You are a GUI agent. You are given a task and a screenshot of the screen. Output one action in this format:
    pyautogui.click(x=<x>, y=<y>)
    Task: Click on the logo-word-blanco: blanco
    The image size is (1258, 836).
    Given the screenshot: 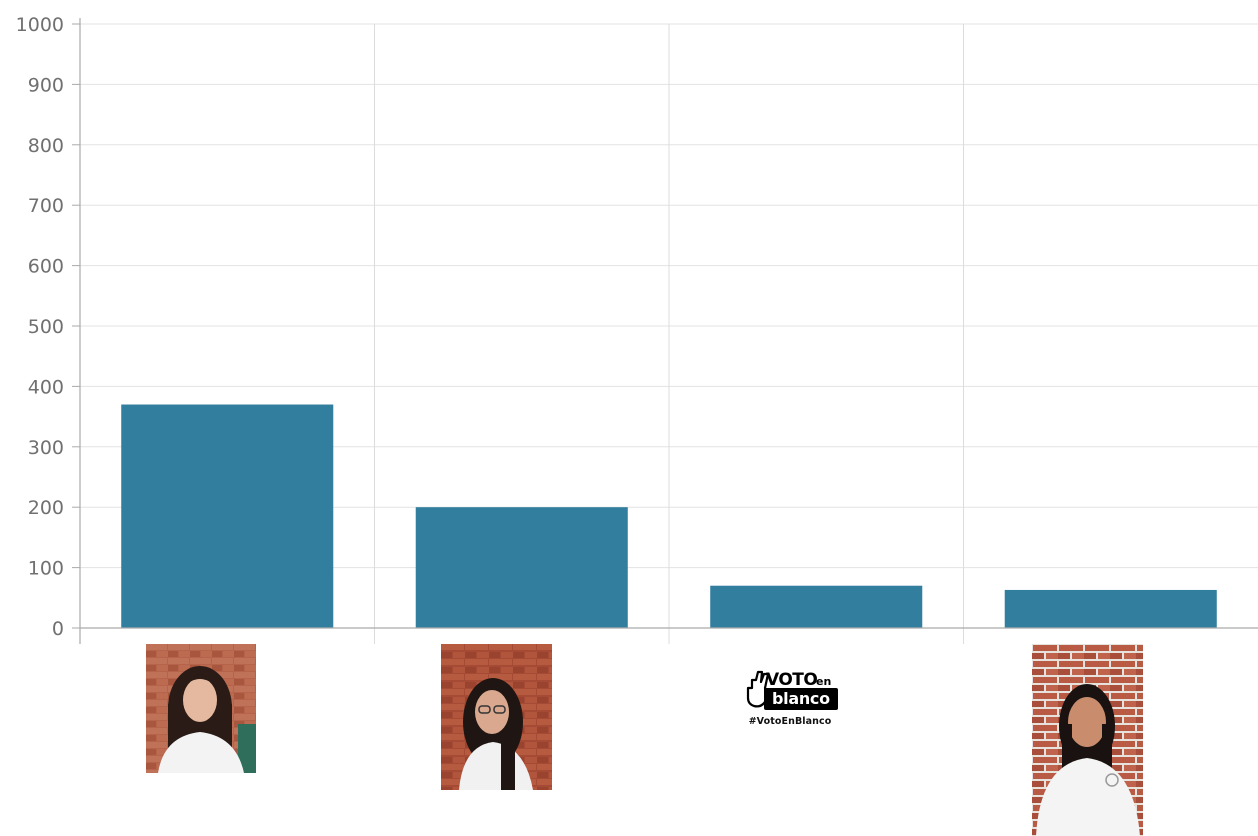 What is the action you would take?
    pyautogui.click(x=801, y=698)
    